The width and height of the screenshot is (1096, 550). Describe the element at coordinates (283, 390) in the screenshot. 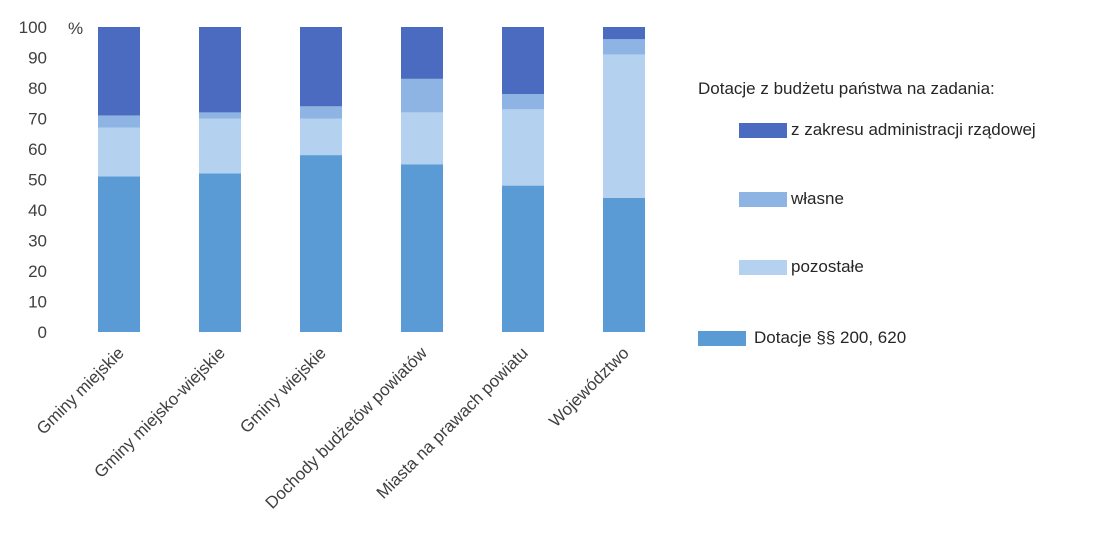

I see `x-tick-label: Gminy wiejskie` at that location.